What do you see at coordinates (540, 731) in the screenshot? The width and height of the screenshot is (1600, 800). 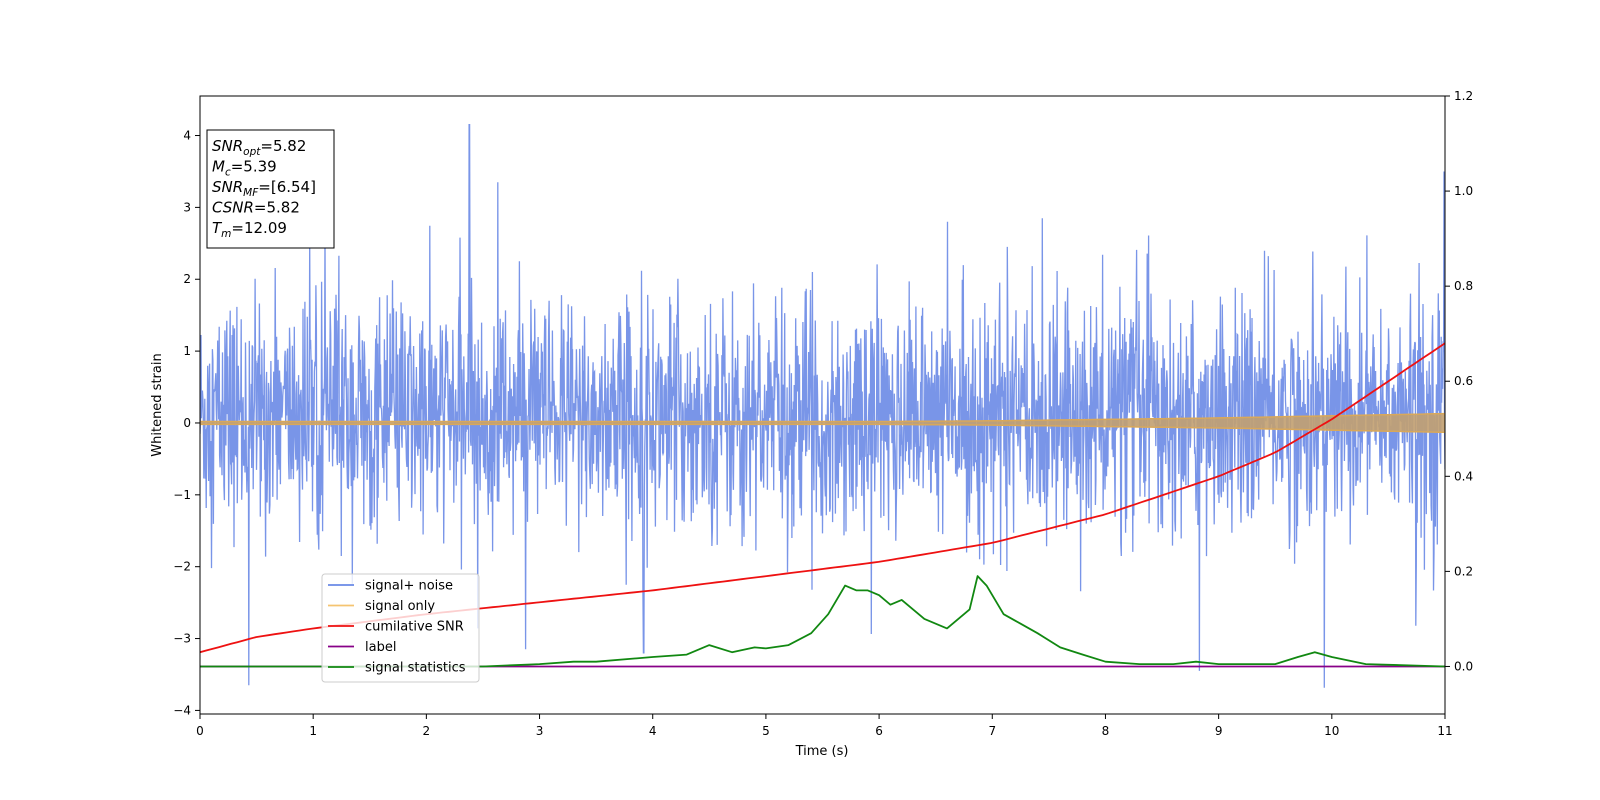 I see `x-tick-label: 3` at bounding box center [540, 731].